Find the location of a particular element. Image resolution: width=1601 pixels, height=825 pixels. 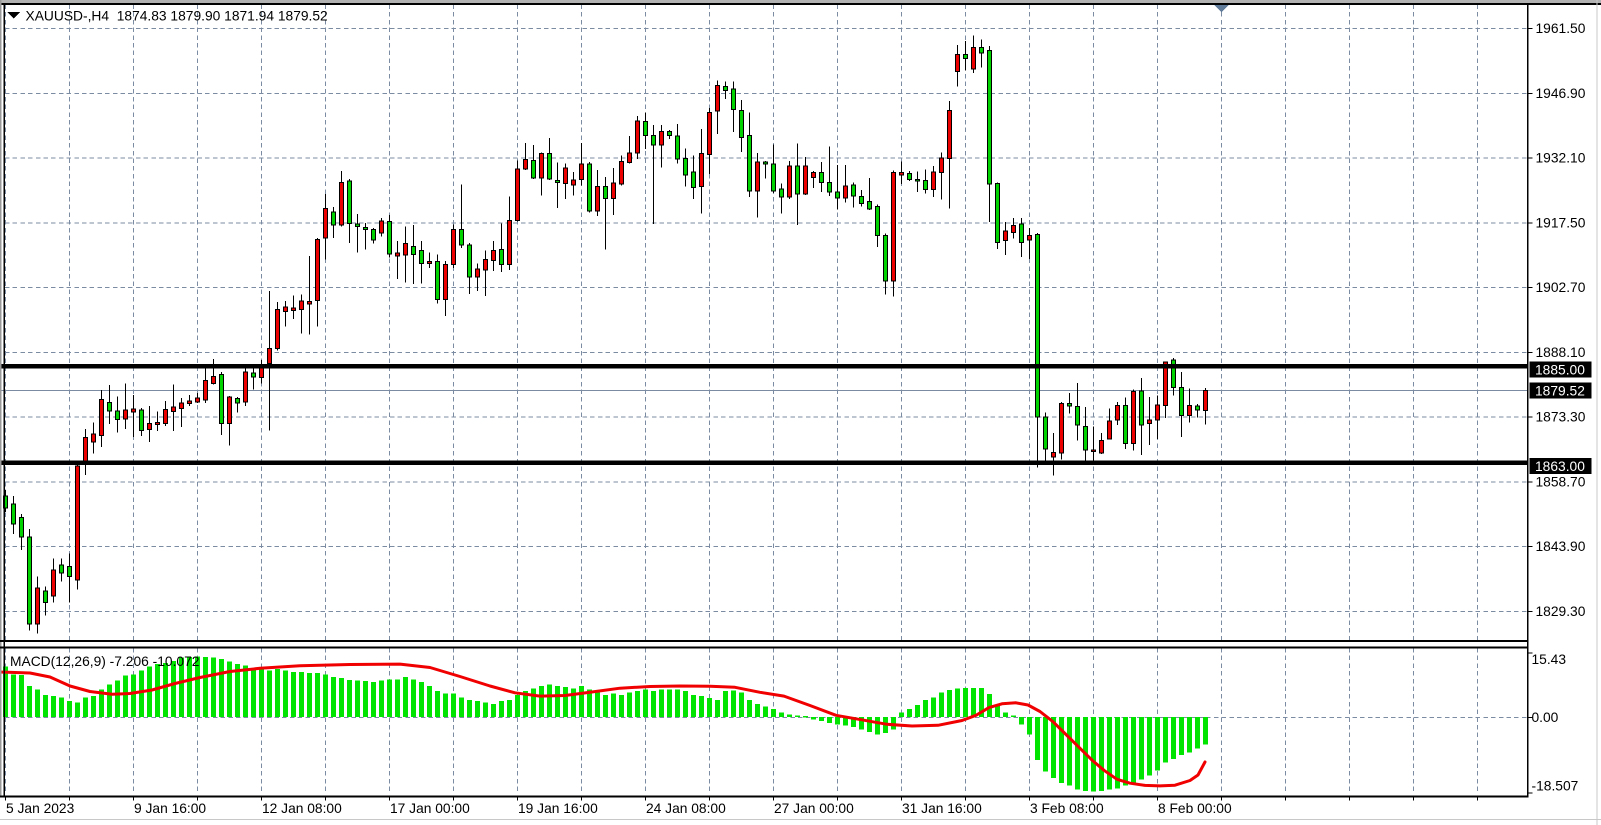

svg-text: 15.43 is located at coordinates (1549, 659).